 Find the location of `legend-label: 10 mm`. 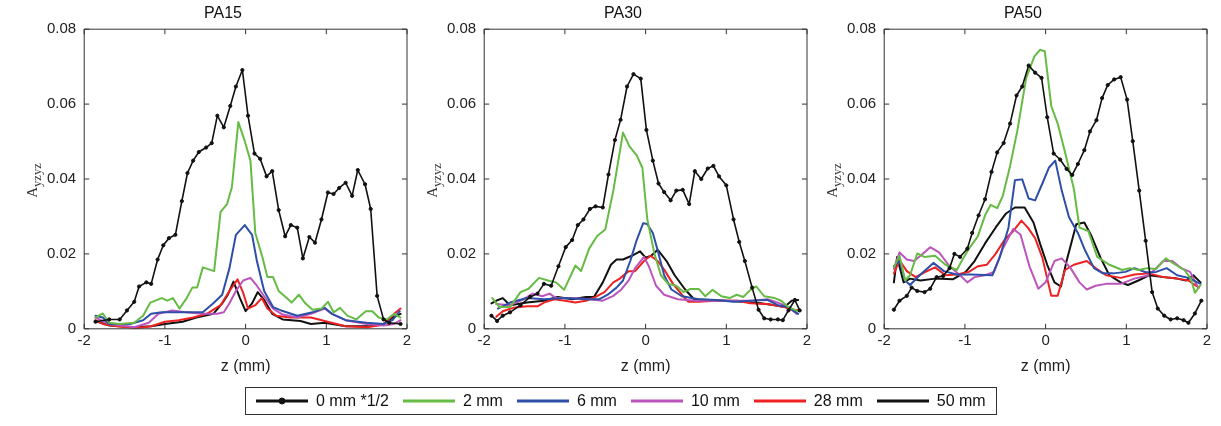

legend-label: 10 mm is located at coordinates (715, 401).